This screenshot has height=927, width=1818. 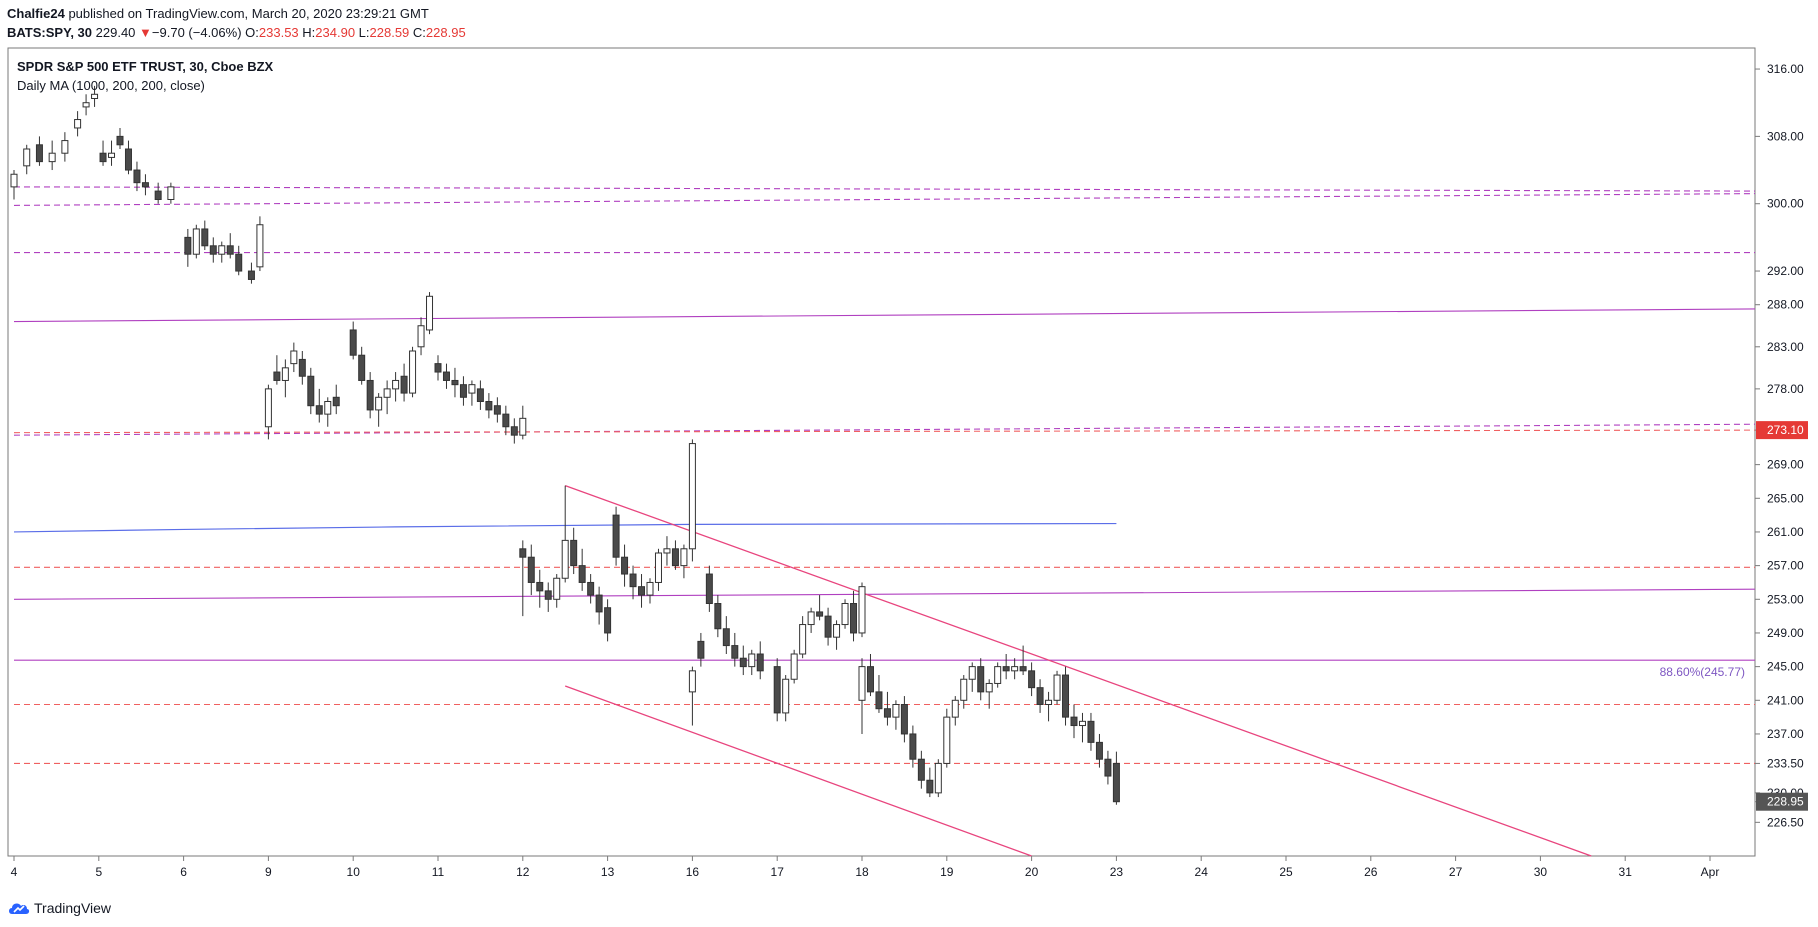 I want to click on time-tick-label: 12, so click(x=523, y=872).